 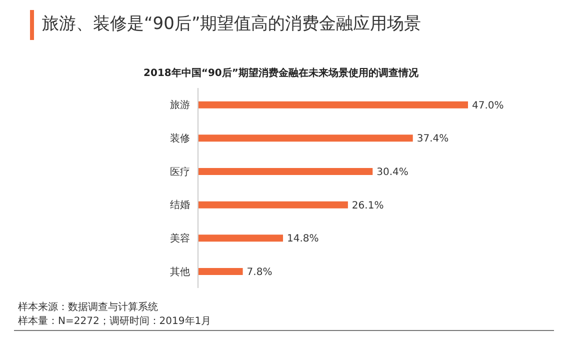 What do you see at coordinates (392, 172) in the screenshot?
I see `data-label: 30.4%` at bounding box center [392, 172].